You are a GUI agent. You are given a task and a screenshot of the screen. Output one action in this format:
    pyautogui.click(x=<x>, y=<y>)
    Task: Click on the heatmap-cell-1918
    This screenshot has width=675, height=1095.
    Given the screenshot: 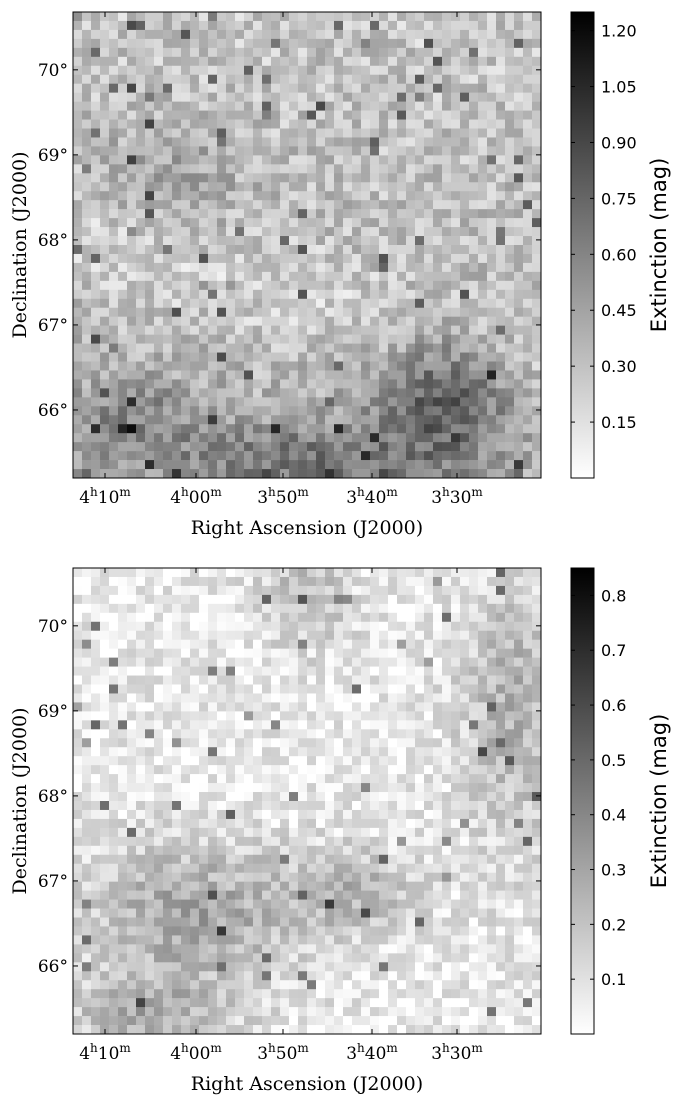 What is the action you would take?
    pyautogui.click(x=492, y=339)
    